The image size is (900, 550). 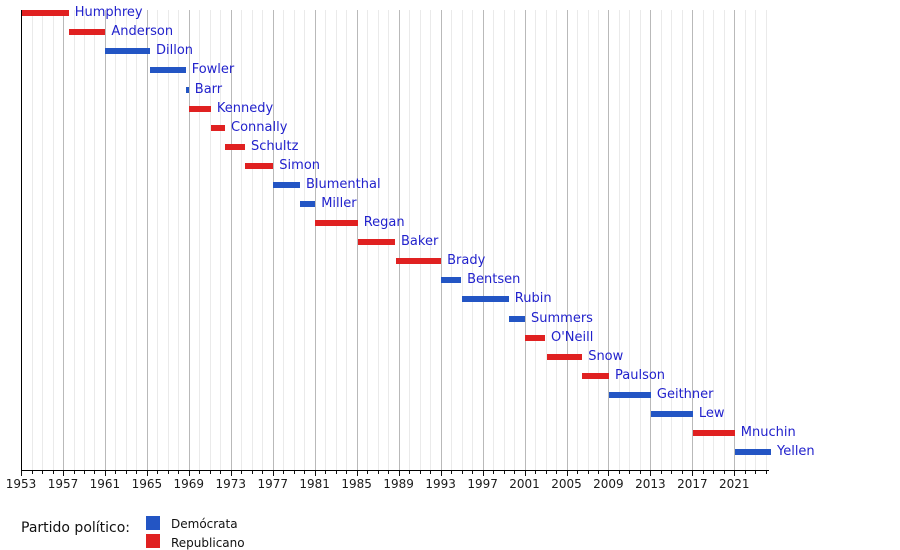 What do you see at coordinates (300, 165) in the screenshot?
I see `timeline-bar-label: Simon` at bounding box center [300, 165].